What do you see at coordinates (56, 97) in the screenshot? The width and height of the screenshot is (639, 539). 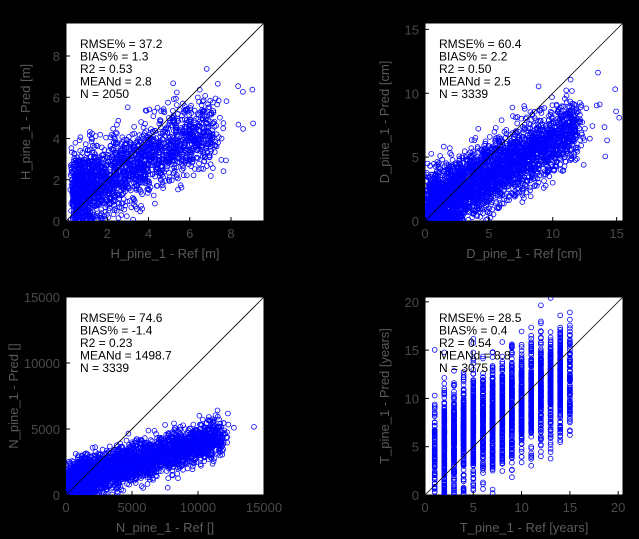 I see `y-tick-label: 6` at bounding box center [56, 97].